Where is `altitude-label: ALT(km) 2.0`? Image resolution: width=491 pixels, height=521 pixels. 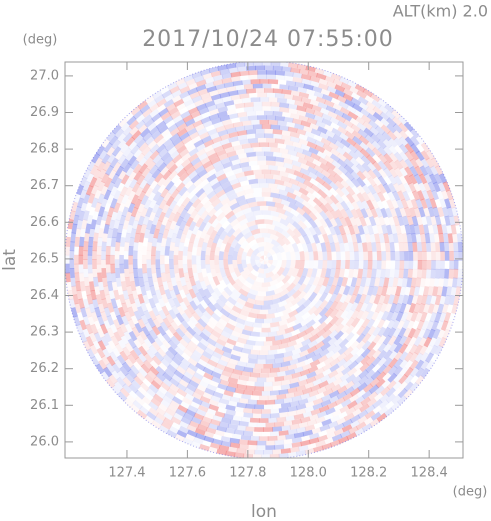
altitude-label: ALT(km) 2.0 is located at coordinates (440, 11).